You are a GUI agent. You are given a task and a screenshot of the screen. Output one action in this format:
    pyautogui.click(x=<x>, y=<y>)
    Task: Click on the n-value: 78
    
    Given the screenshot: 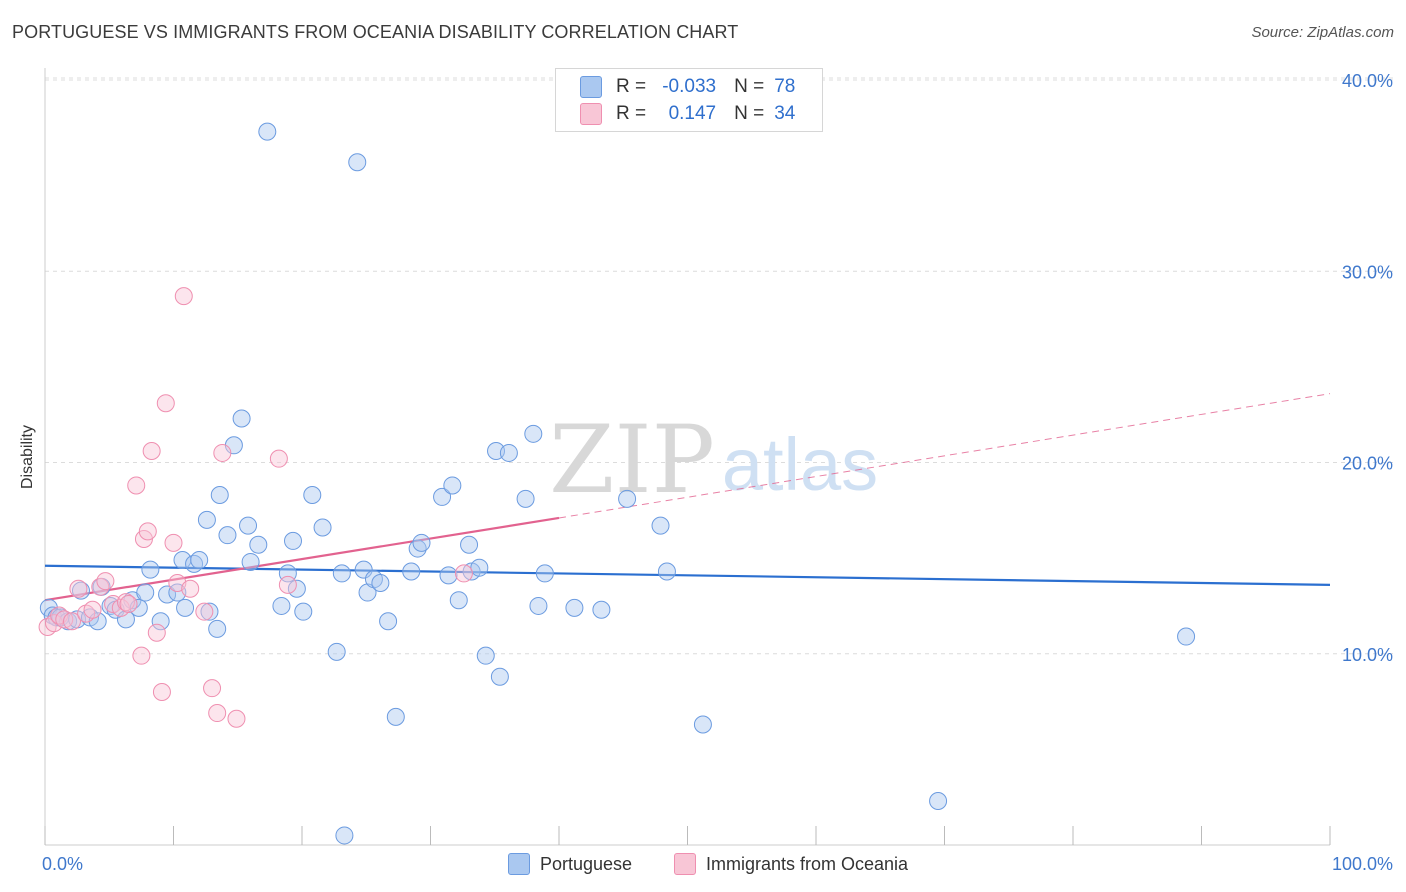 What is the action you would take?
    pyautogui.click(x=785, y=86)
    